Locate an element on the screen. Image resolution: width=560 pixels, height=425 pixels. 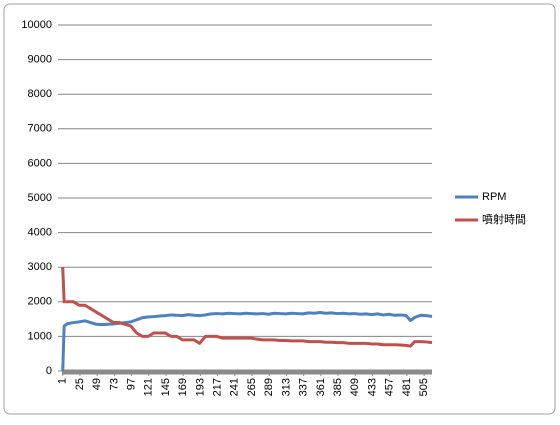
x-tick-label: 361 is located at coordinates (321, 387).